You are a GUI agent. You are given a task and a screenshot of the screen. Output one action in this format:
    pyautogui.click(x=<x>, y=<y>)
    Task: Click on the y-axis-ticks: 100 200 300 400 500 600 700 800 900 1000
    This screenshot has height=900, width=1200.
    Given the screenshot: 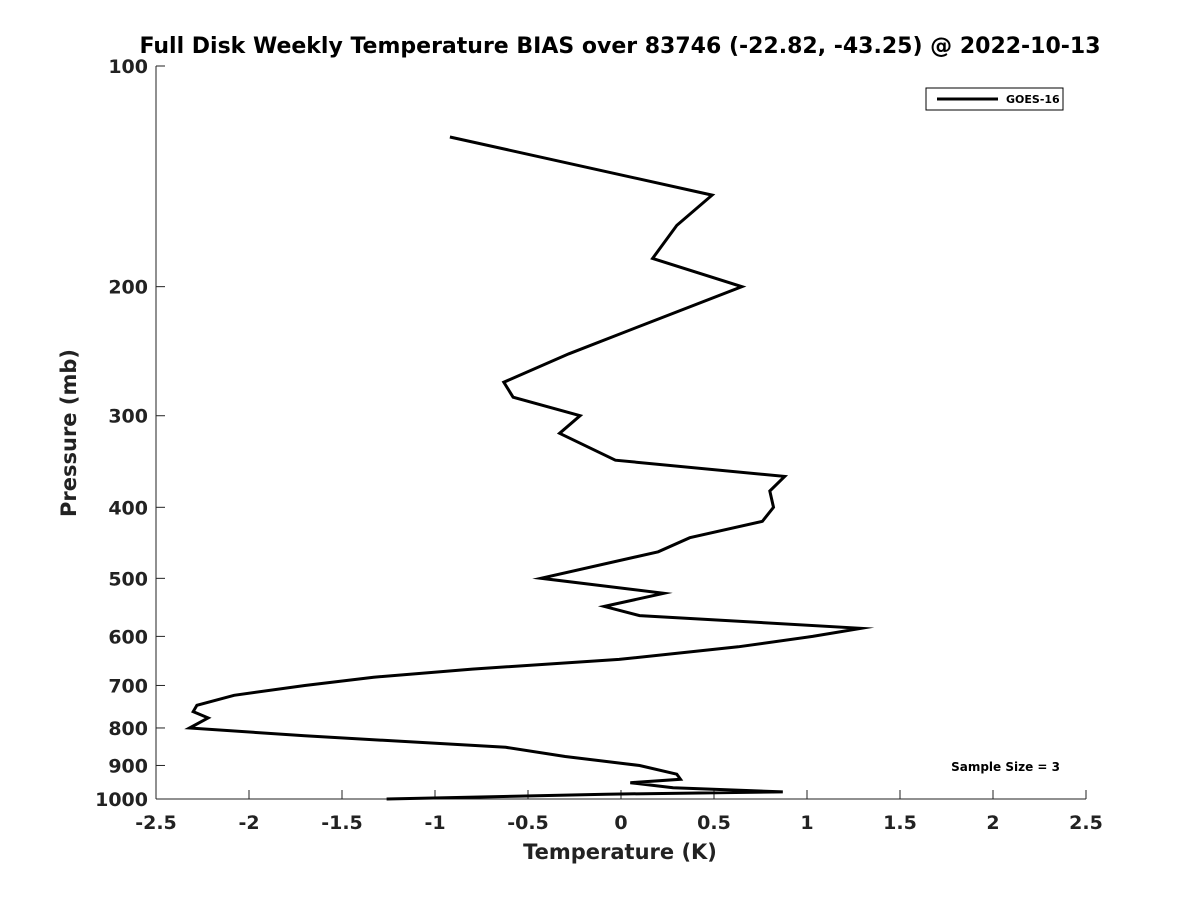 What is the action you would take?
    pyautogui.click(x=130, y=433)
    